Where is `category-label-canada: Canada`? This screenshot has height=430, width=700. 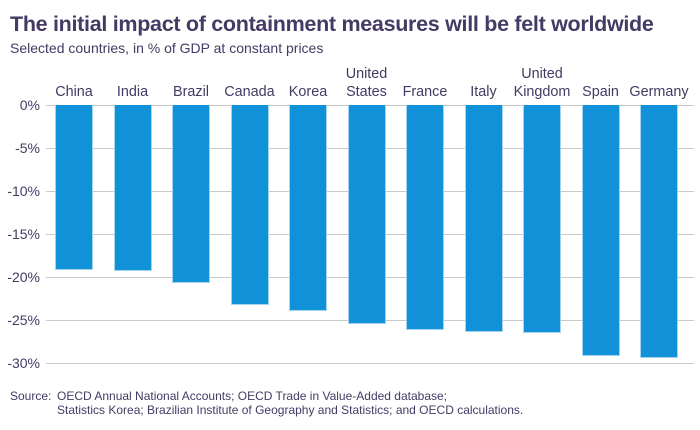 category-label-canada: Canada is located at coordinates (249, 91).